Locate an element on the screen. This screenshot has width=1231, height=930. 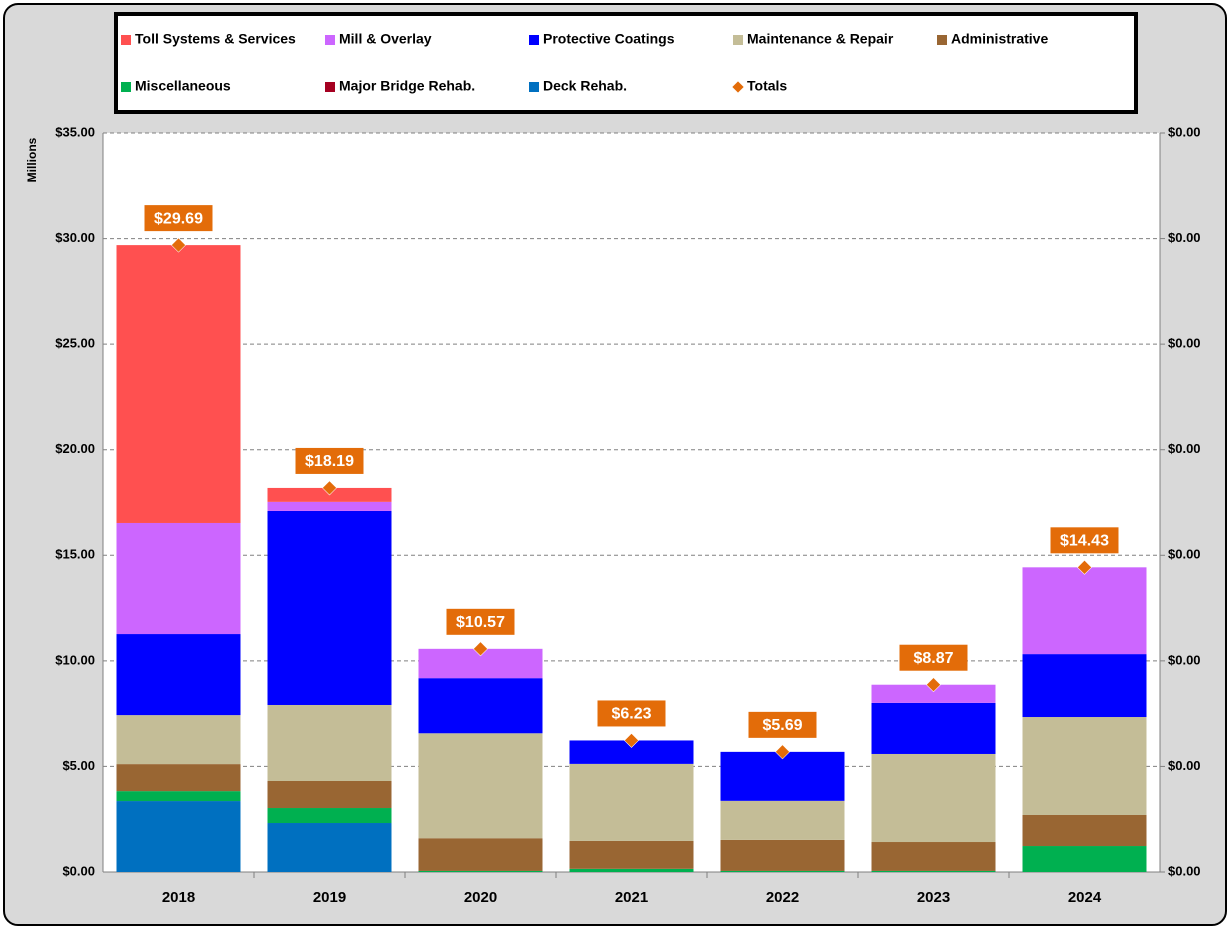
total-label: $29.69 is located at coordinates (178, 218).